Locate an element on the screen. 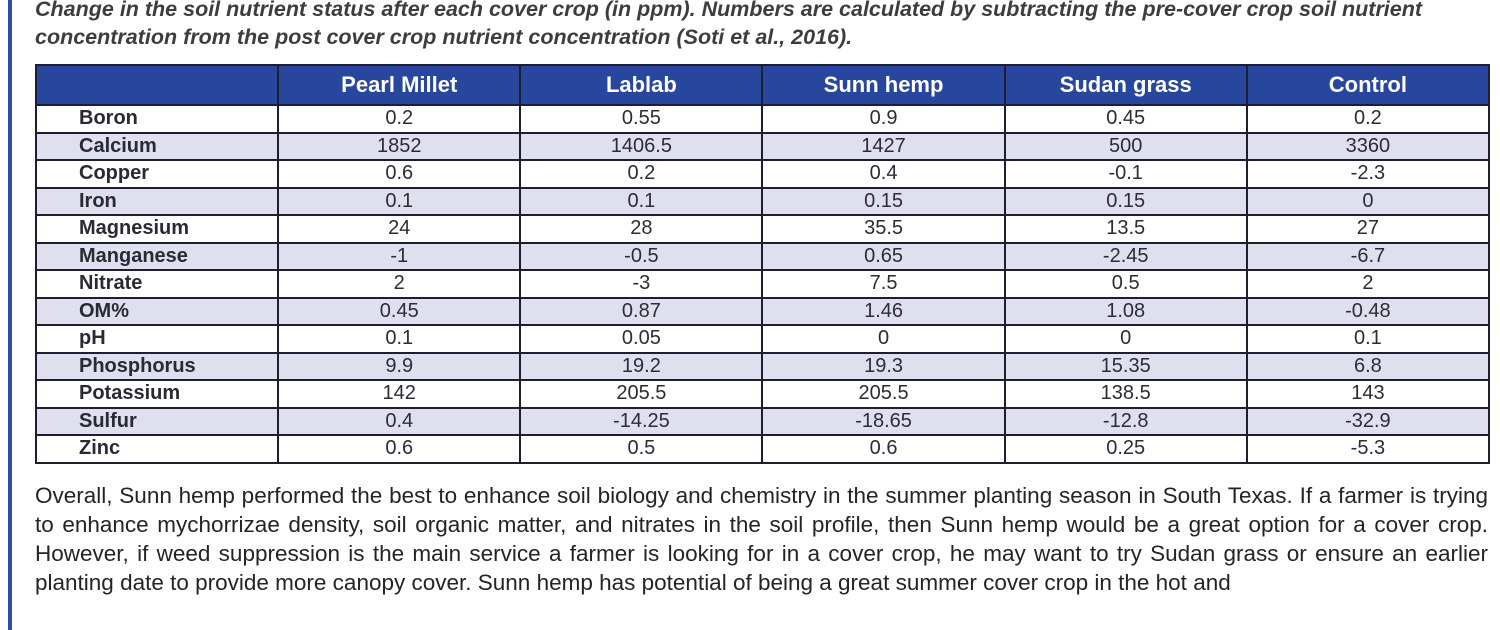  table-row: Copper 0.6 0.2 0.4 -0.1 -2.3 is located at coordinates (762, 174).